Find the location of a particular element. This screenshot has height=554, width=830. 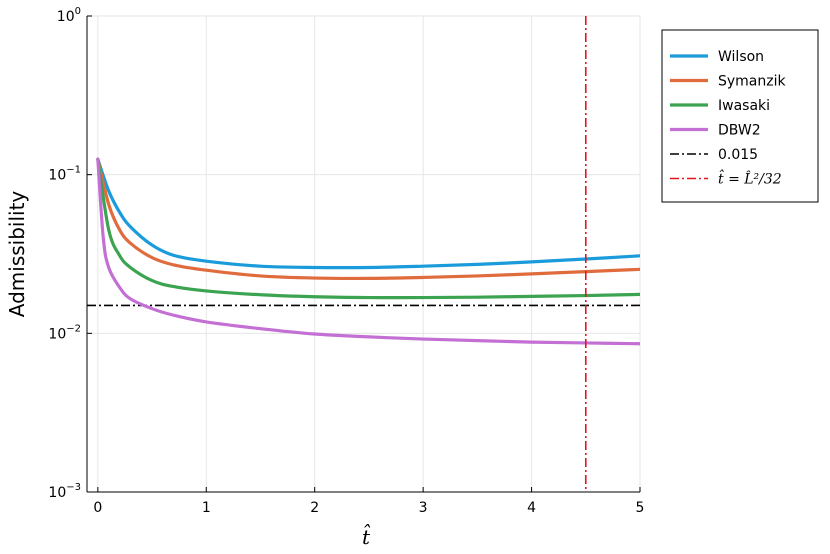

legend-label: 0.015 is located at coordinates (738, 155).